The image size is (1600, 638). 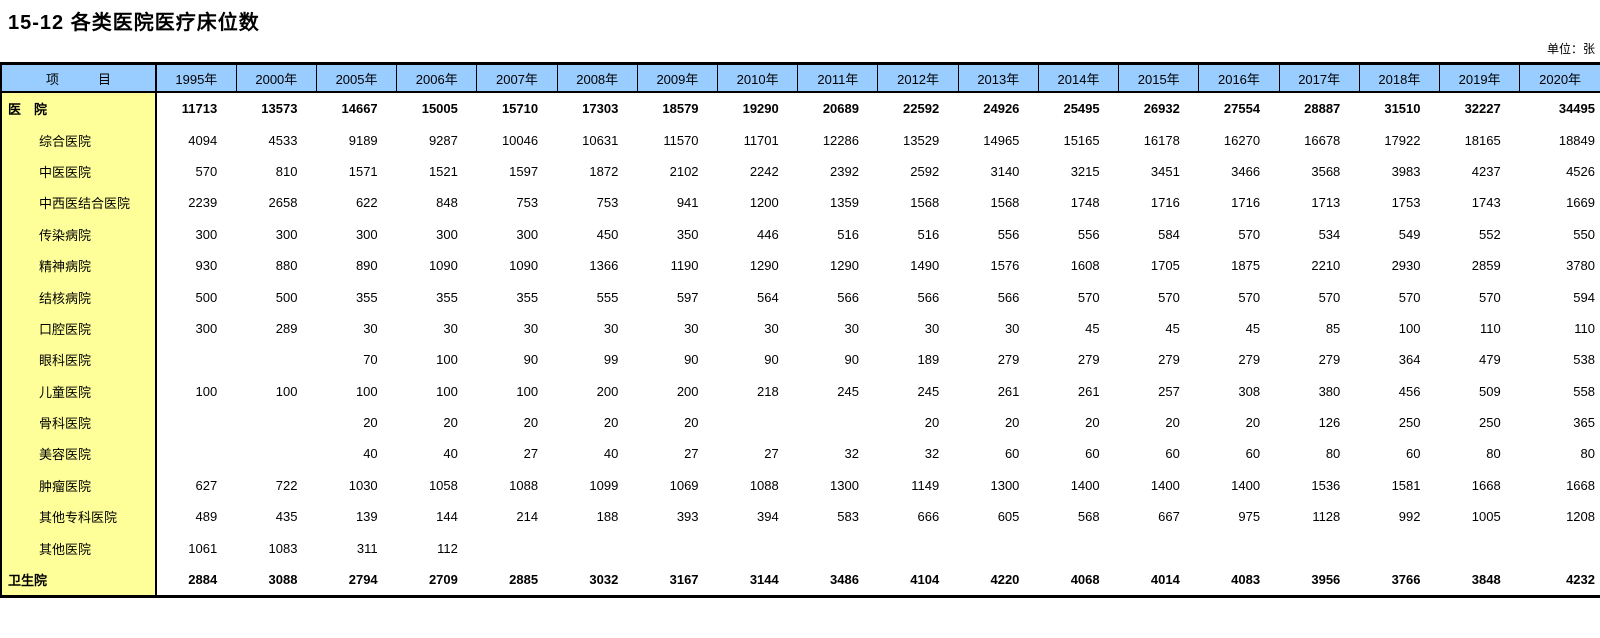 What do you see at coordinates (78, 328) in the screenshot?
I see `row-label: 口腔医院` at bounding box center [78, 328].